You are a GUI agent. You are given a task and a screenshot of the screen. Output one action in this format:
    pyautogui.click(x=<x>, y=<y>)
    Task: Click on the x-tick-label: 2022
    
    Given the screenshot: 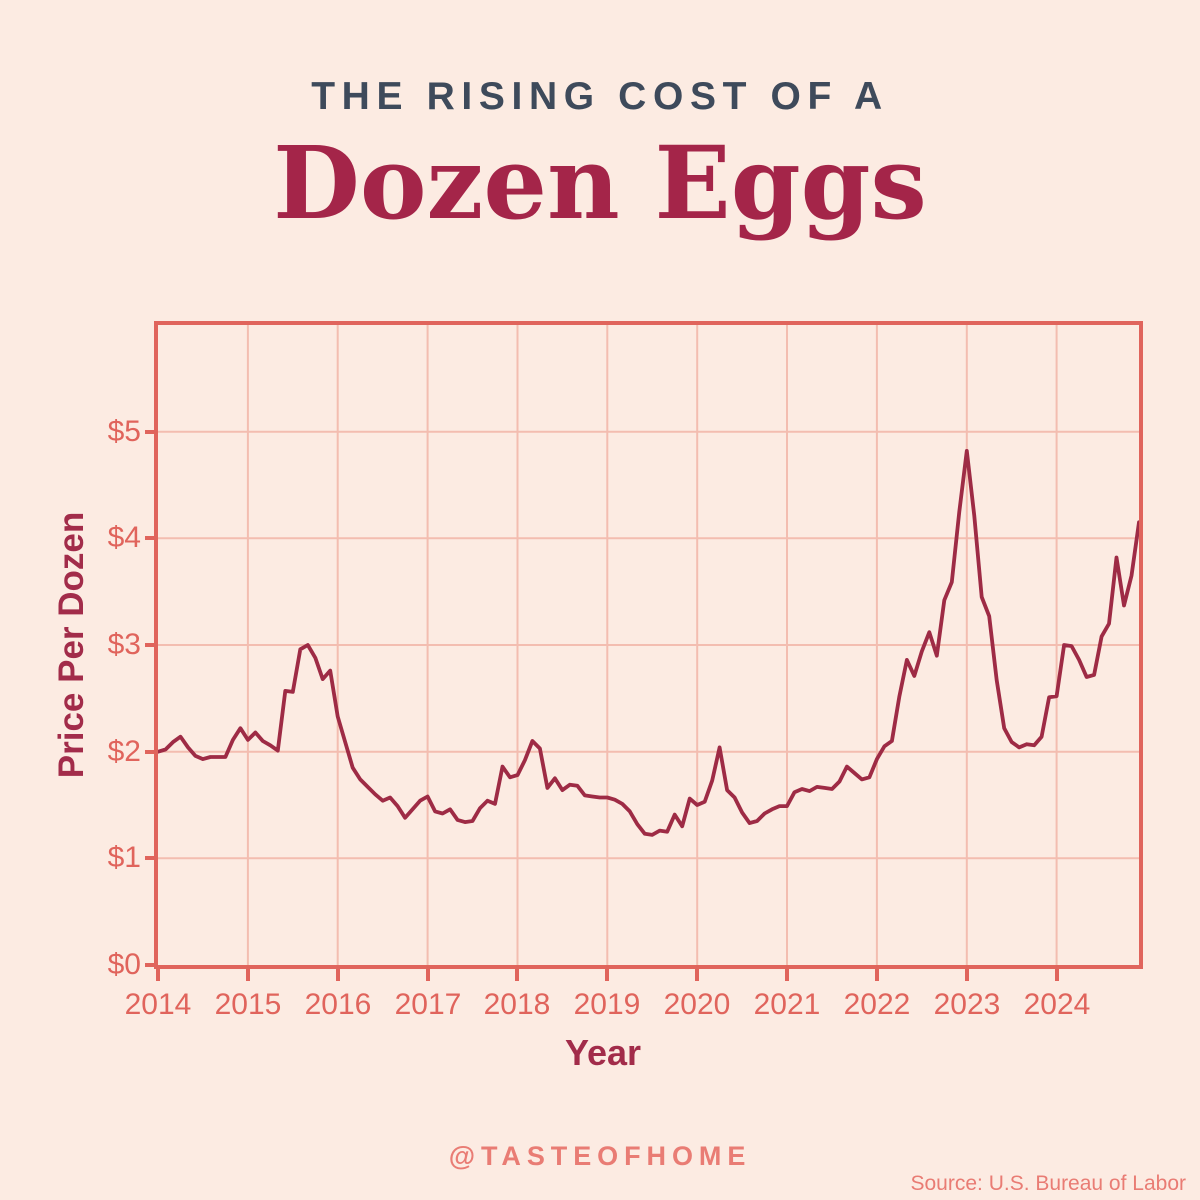 What is the action you would take?
    pyautogui.click(x=877, y=1004)
    